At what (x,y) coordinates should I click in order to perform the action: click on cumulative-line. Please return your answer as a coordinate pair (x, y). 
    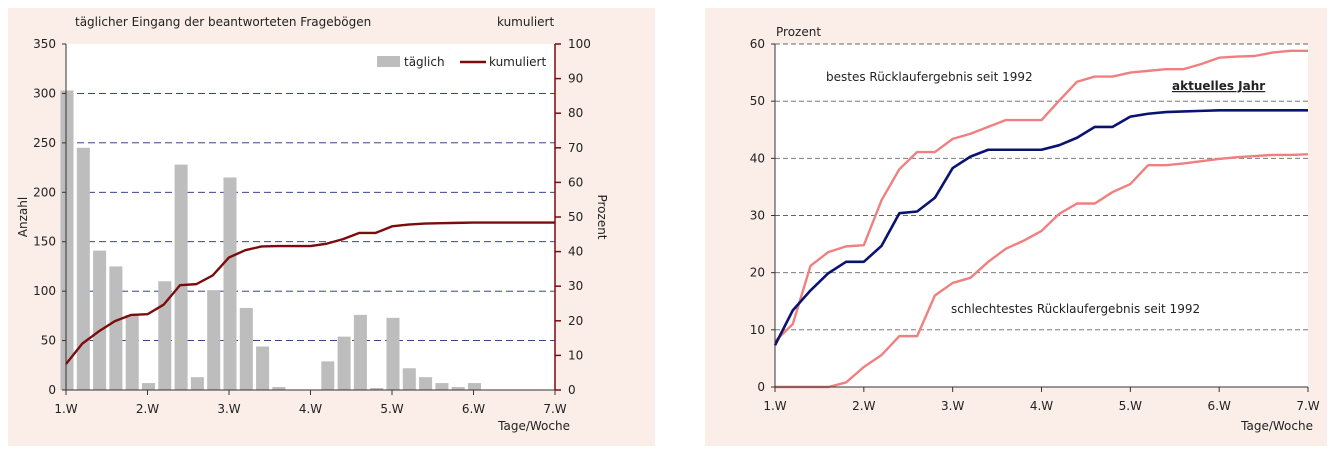
    Looking at the image, I should click on (310, 293).